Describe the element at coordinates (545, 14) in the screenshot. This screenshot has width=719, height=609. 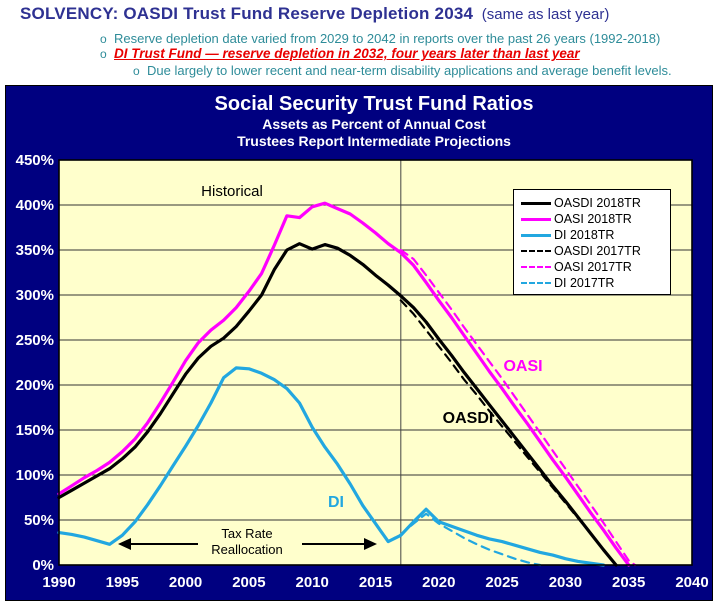
I see `header-title-suffix: (same as last year)` at that location.